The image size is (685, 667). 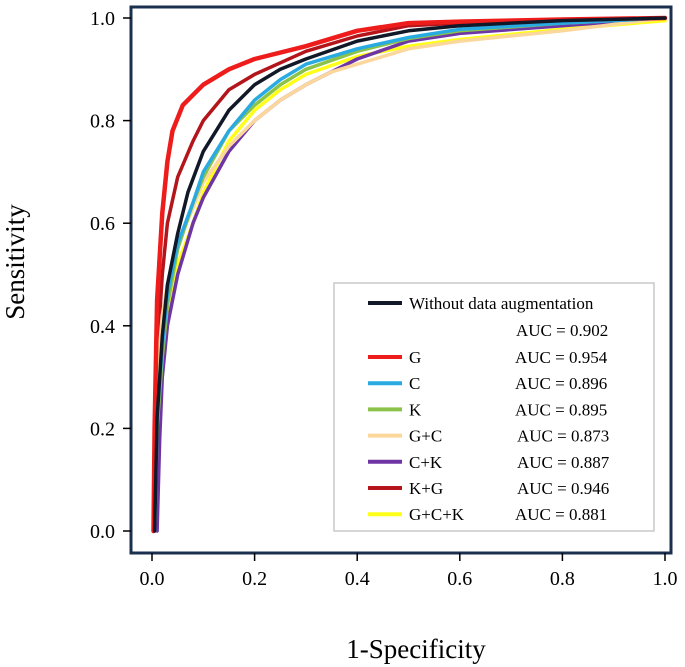 What do you see at coordinates (437, 514) in the screenshot?
I see `legend-label: G+C+K` at bounding box center [437, 514].